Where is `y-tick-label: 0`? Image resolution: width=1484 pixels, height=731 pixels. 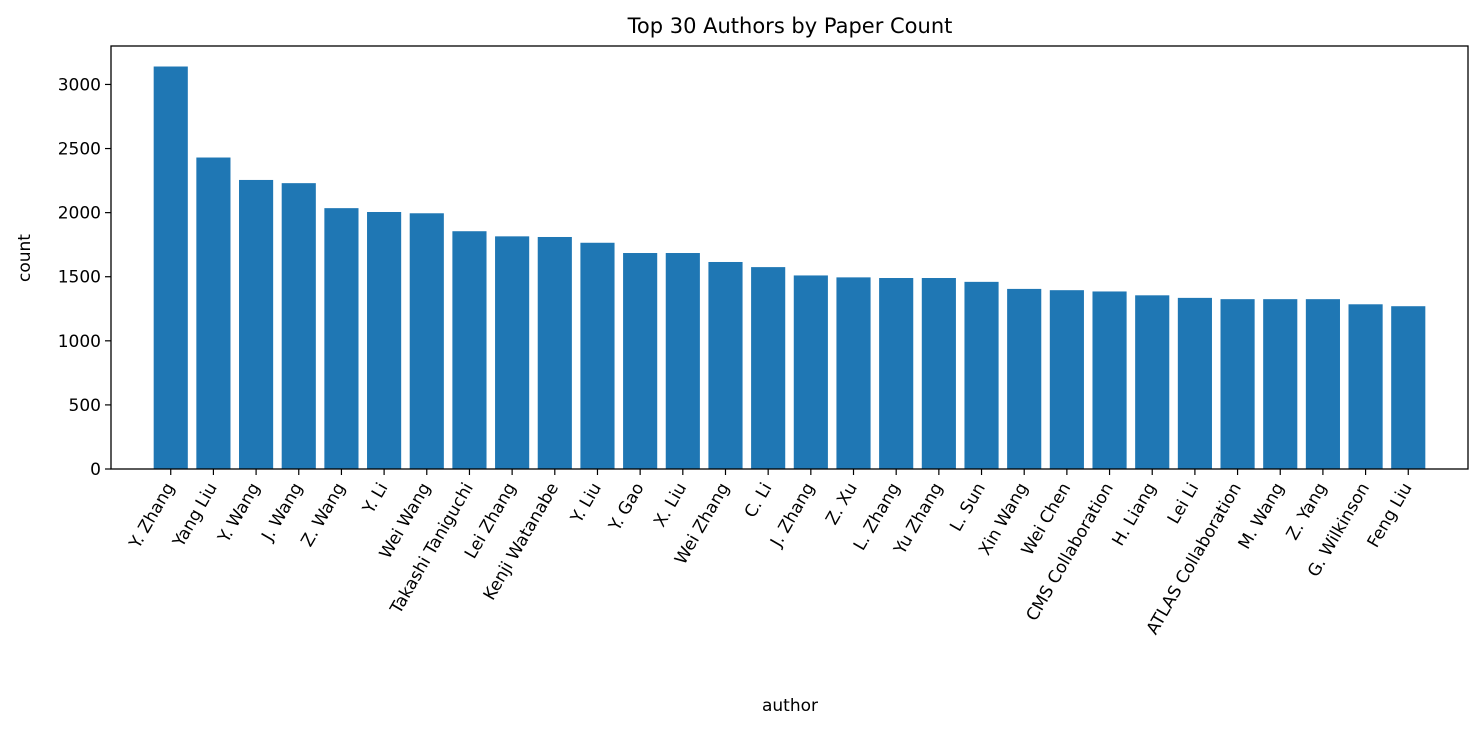 y-tick-label: 0 is located at coordinates (95, 470).